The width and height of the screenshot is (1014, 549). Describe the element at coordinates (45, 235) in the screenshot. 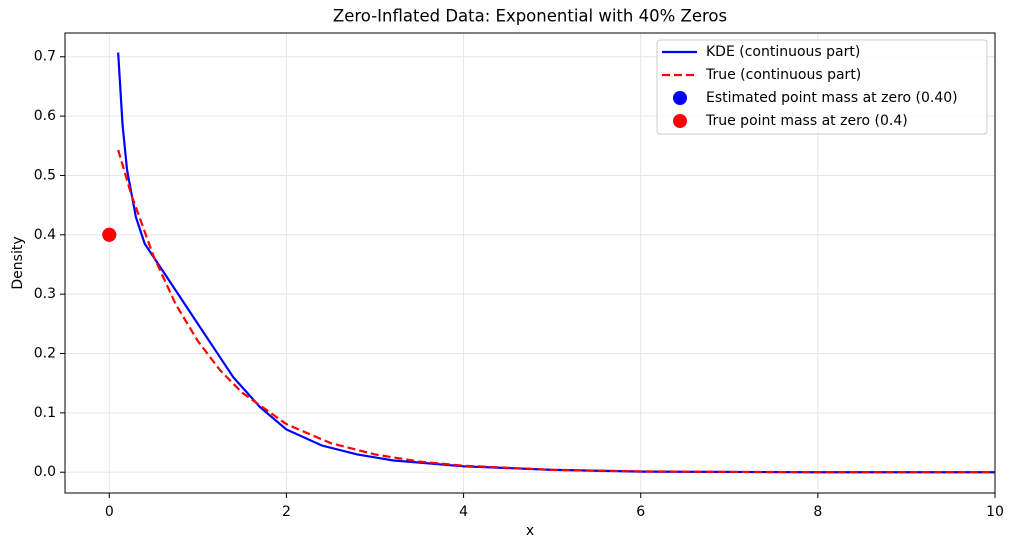

I see `y-tick-label: 0.4` at that location.